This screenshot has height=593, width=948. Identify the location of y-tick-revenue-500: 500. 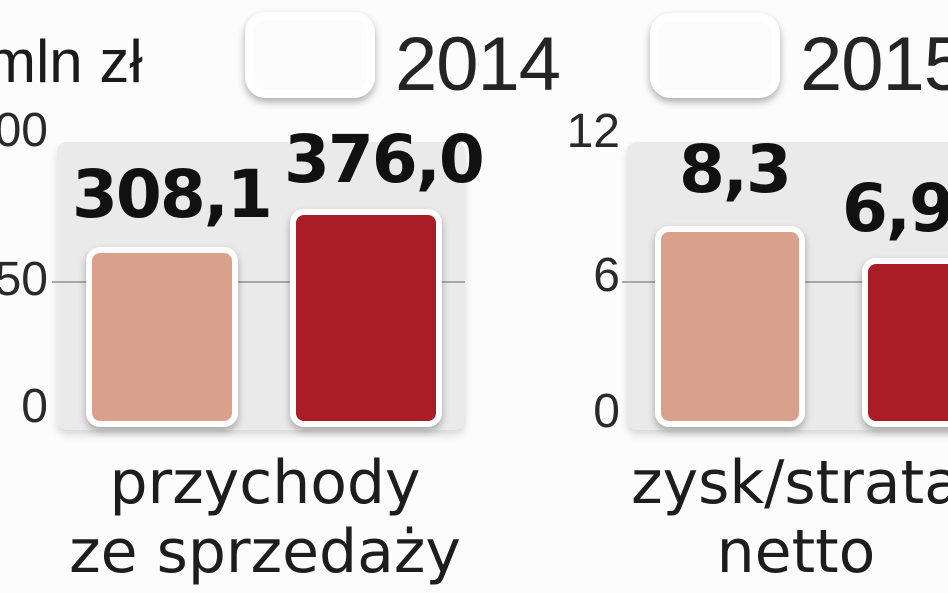
(24, 130).